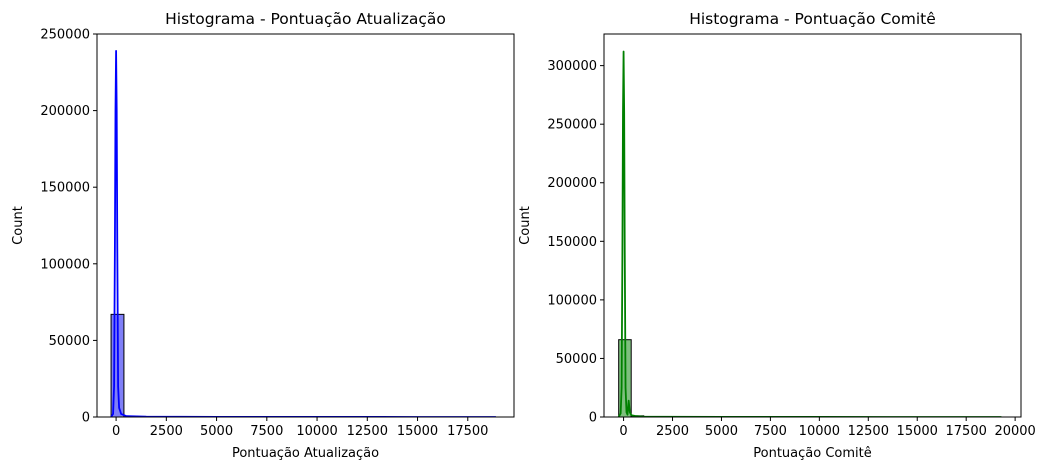 The height and width of the screenshot is (471, 1051). Describe the element at coordinates (305, 19) in the screenshot. I see `chart-title: Histograma - Pontuação Atualização` at that location.